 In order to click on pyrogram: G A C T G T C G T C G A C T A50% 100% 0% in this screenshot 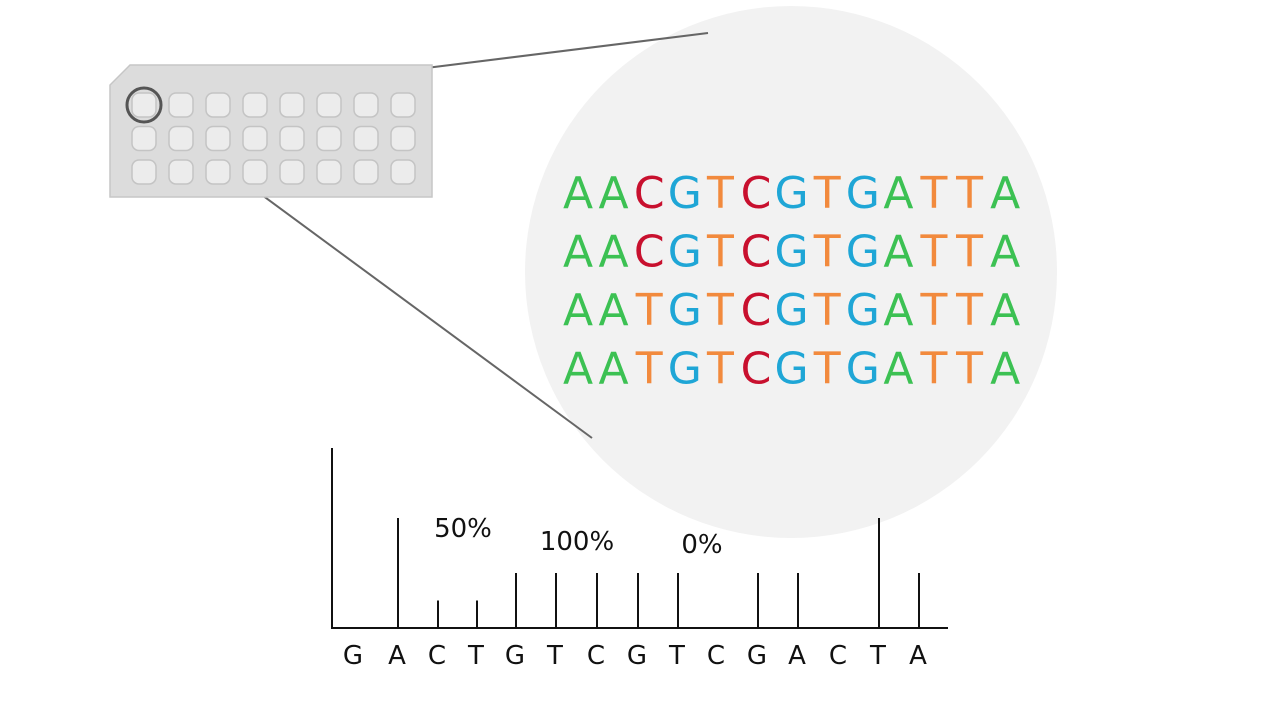, I will do `click(635, 592)`.